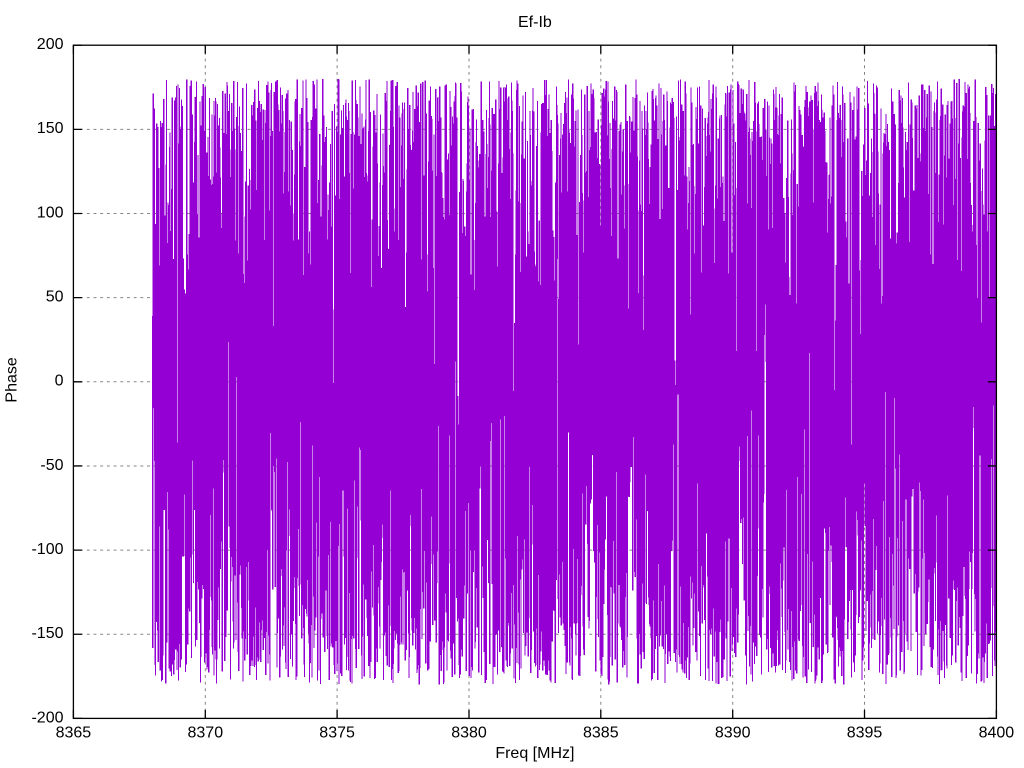 This screenshot has height=768, width=1024. I want to click on svg-text: 8375, so click(337, 733).